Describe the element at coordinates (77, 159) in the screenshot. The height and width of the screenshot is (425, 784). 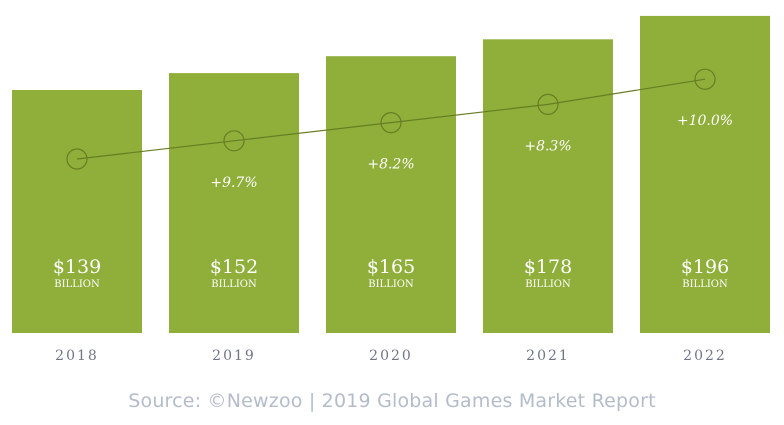
I see `growth-marker-2018` at that location.